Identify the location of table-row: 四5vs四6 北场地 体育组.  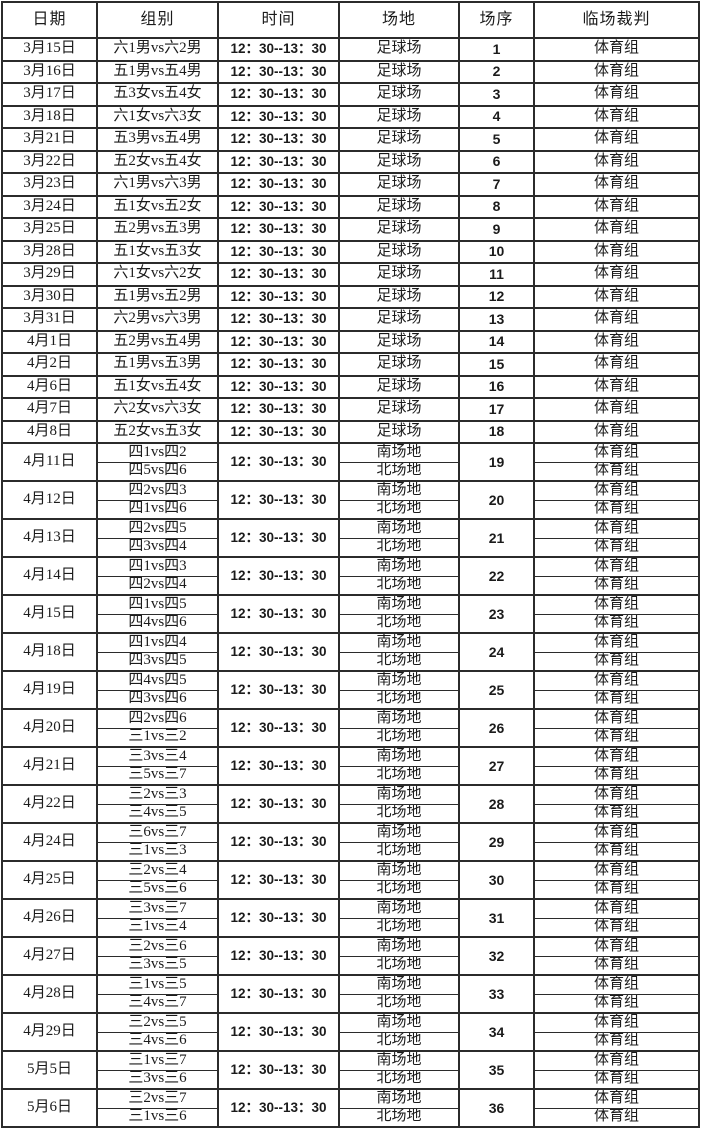
(351, 471).